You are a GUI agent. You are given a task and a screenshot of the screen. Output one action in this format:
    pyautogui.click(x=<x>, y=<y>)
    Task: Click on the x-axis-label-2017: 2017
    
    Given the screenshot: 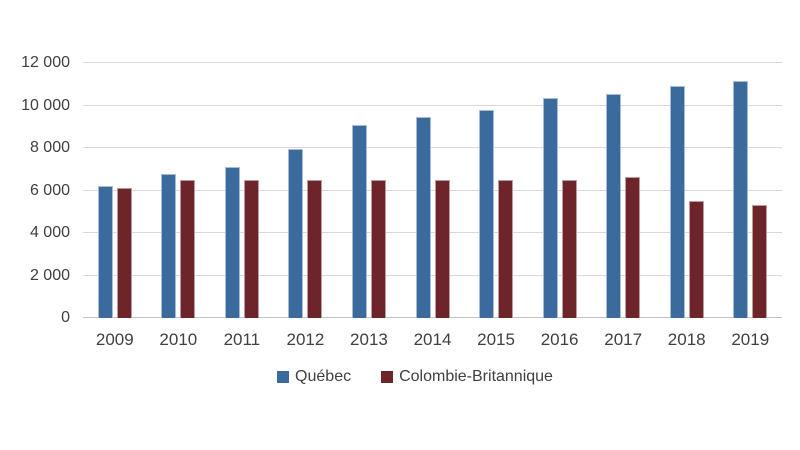 What is the action you would take?
    pyautogui.click(x=623, y=339)
    